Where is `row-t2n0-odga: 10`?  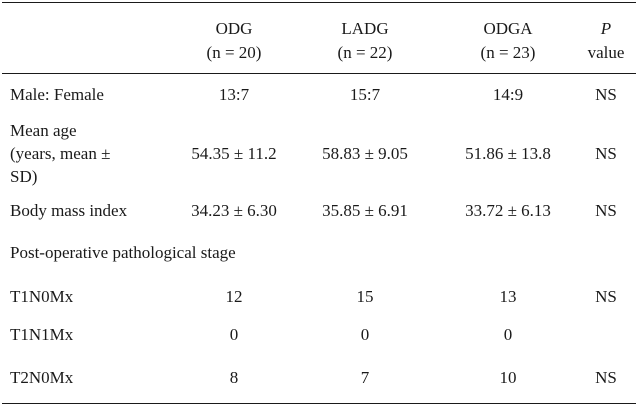 row-t2n0-odga: 10 is located at coordinates (508, 377).